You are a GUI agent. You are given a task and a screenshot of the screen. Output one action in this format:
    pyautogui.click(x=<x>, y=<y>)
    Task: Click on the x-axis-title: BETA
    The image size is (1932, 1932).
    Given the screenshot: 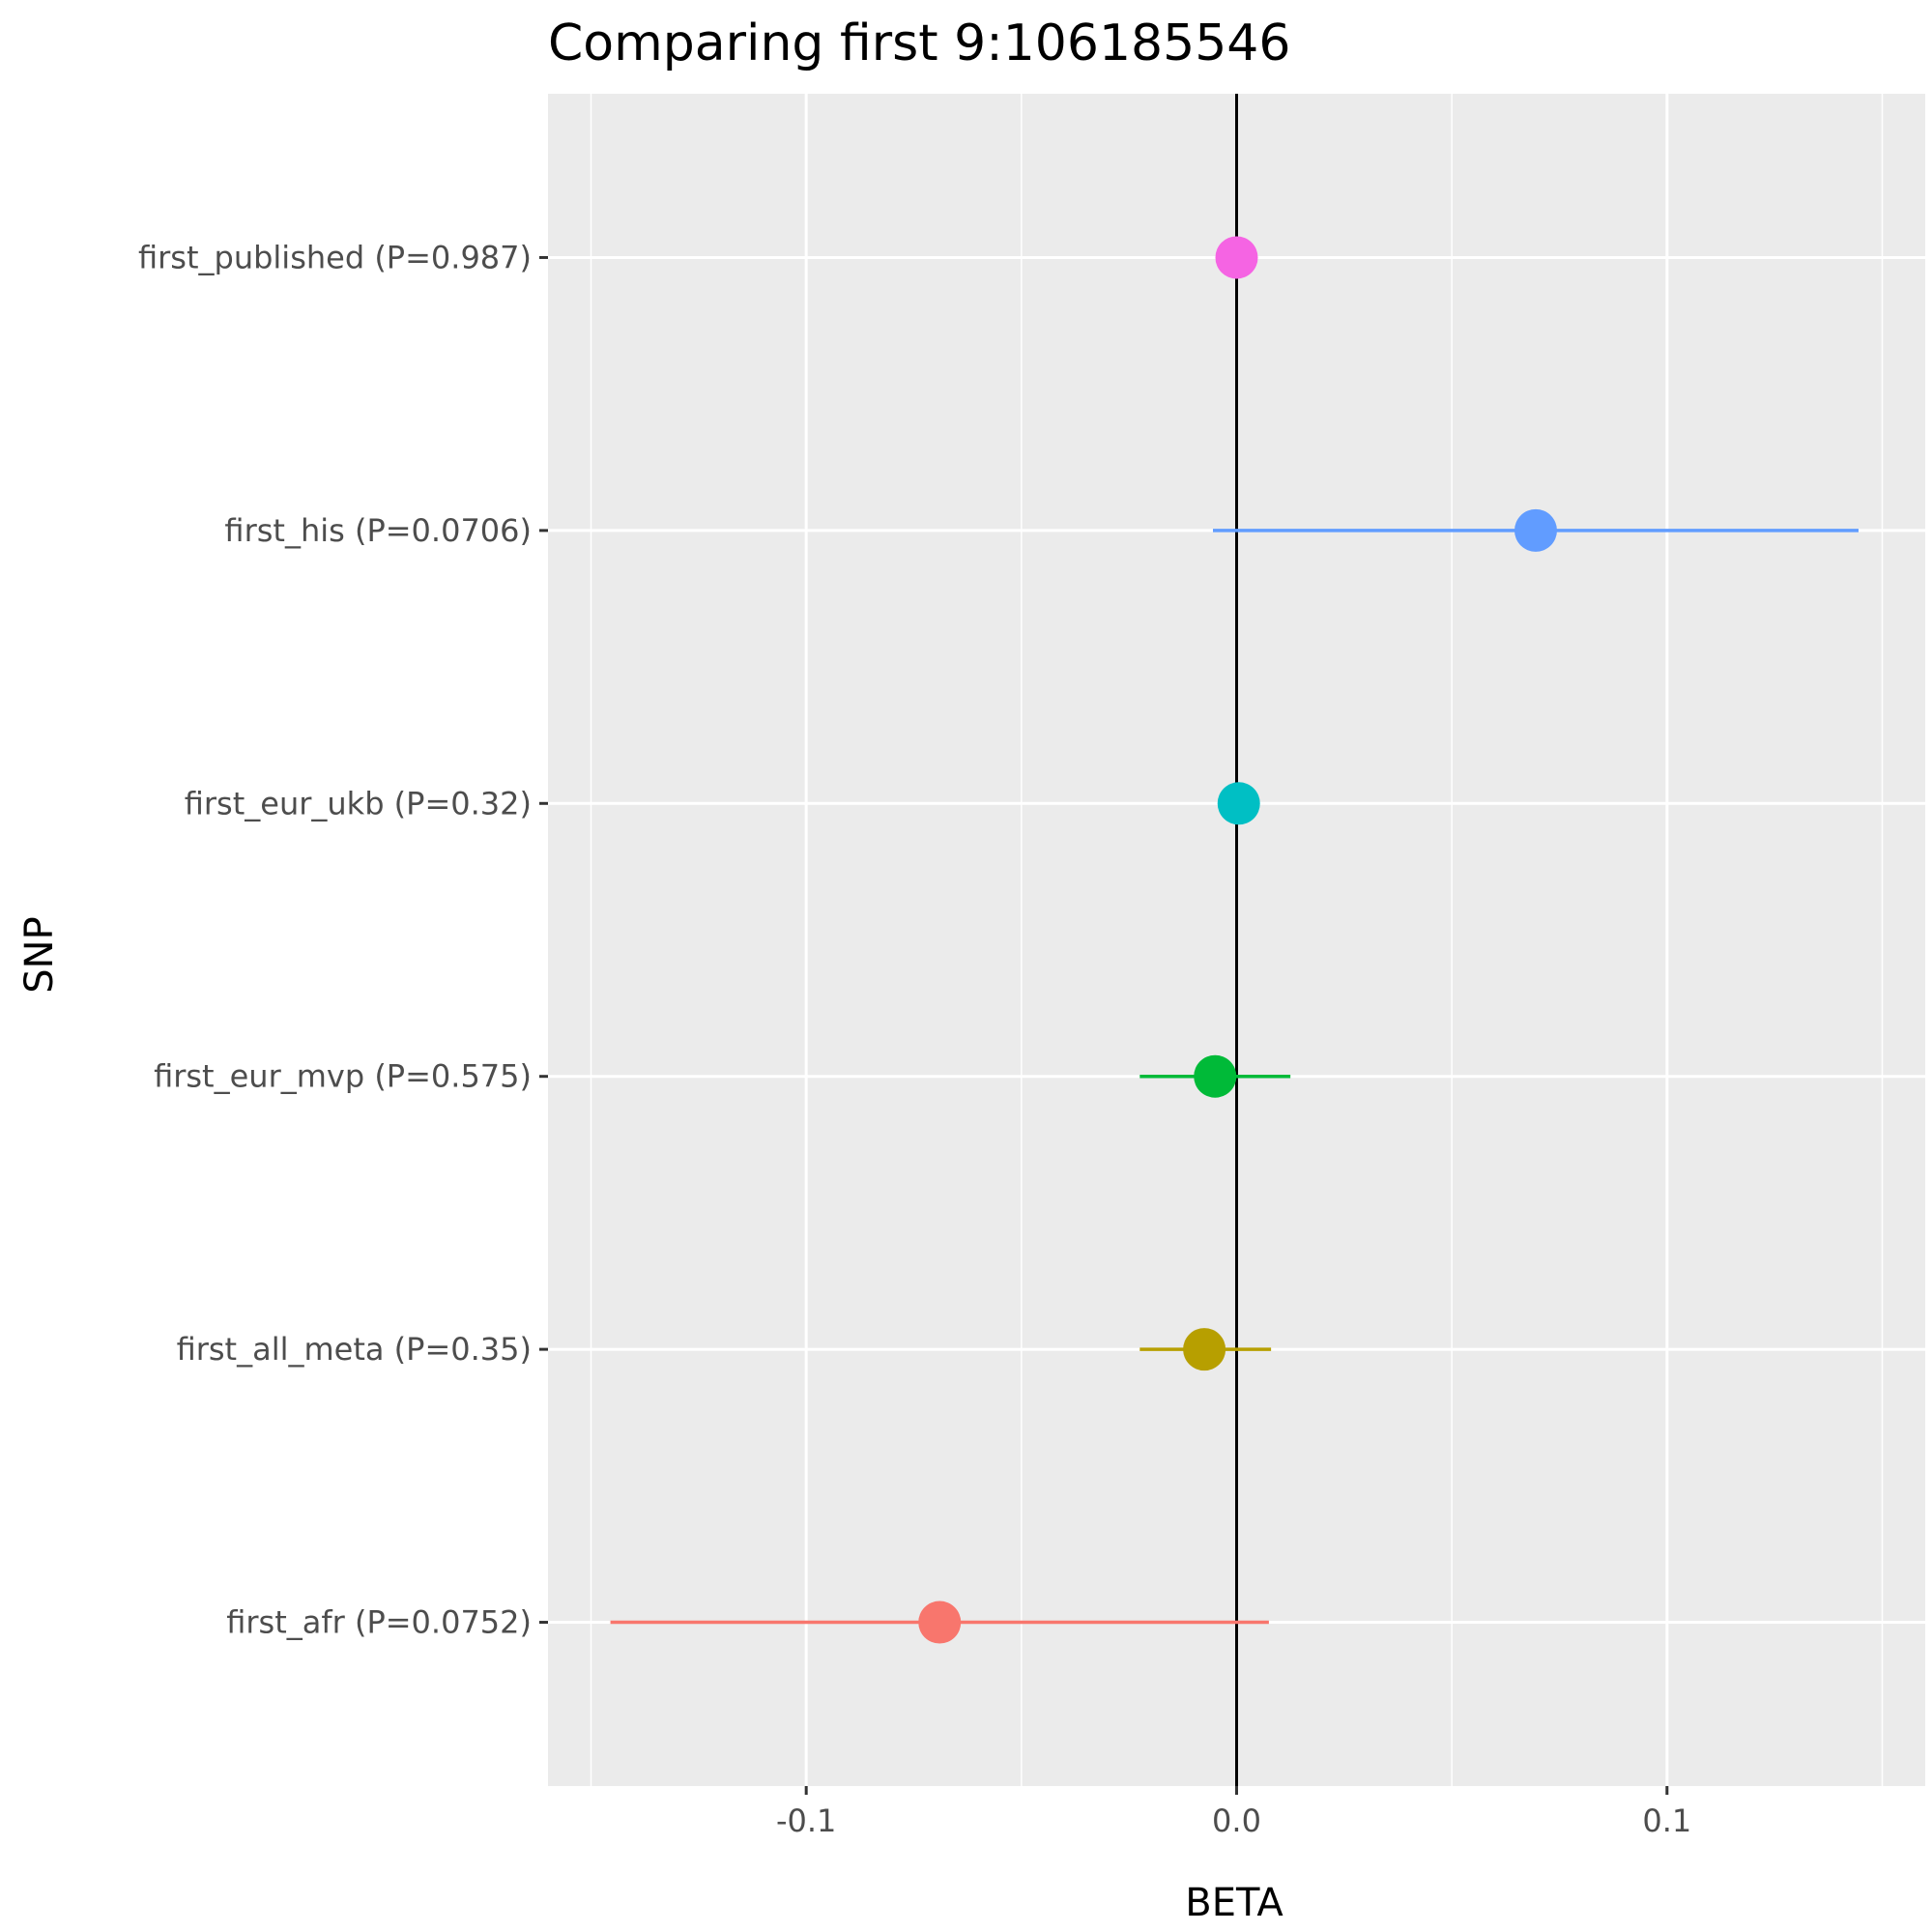 What is the action you would take?
    pyautogui.click(x=1234, y=1903)
    